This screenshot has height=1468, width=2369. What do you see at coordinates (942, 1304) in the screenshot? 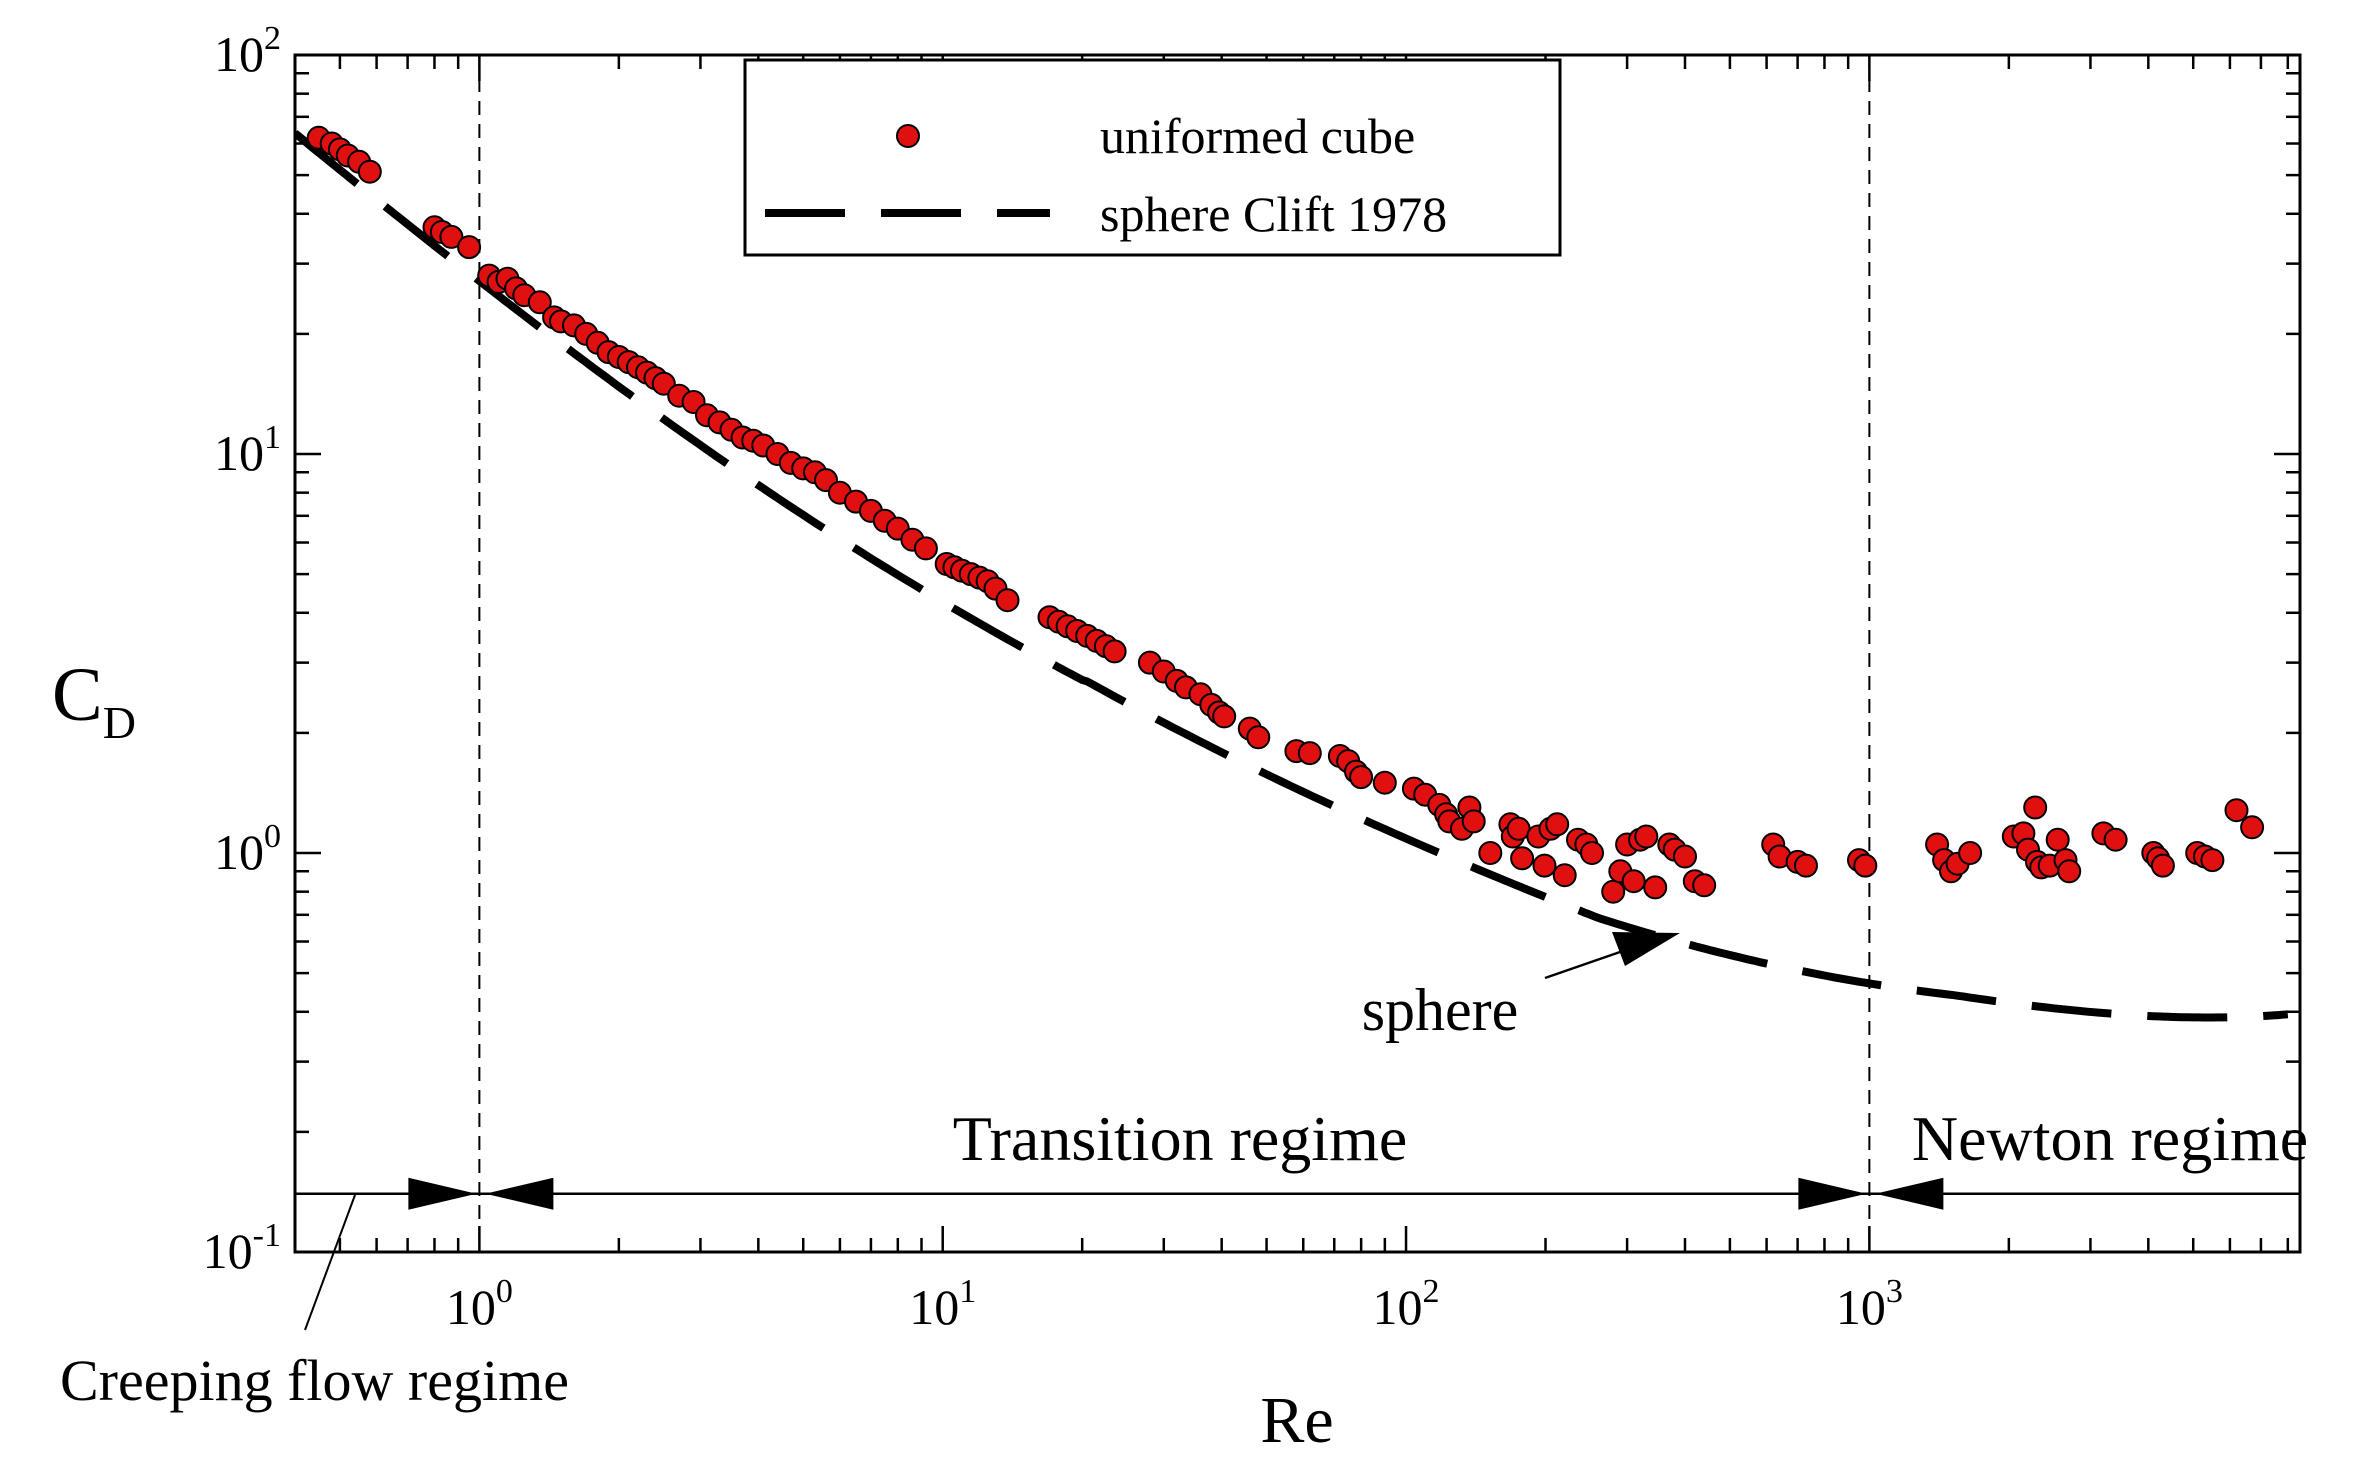
I see `x-tick-label: 10¹` at bounding box center [942, 1304].